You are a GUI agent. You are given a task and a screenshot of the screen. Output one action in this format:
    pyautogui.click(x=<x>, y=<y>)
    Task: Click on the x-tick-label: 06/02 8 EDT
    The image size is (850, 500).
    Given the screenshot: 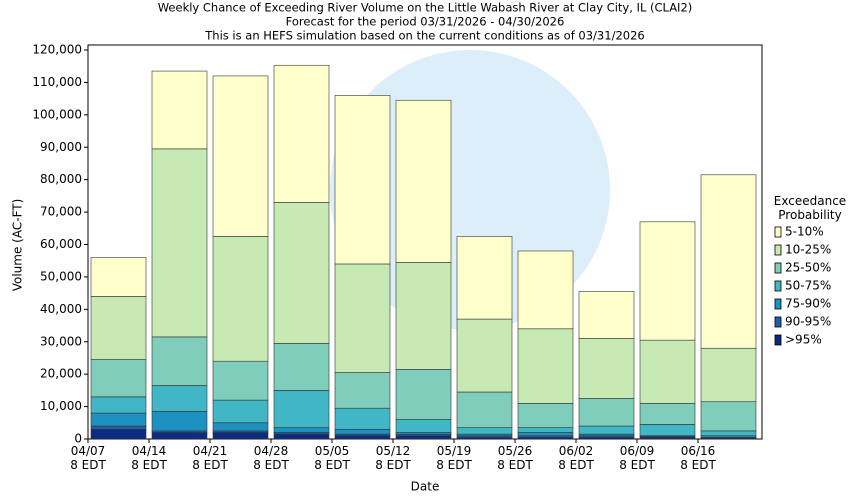 What is the action you would take?
    pyautogui.click(x=576, y=458)
    